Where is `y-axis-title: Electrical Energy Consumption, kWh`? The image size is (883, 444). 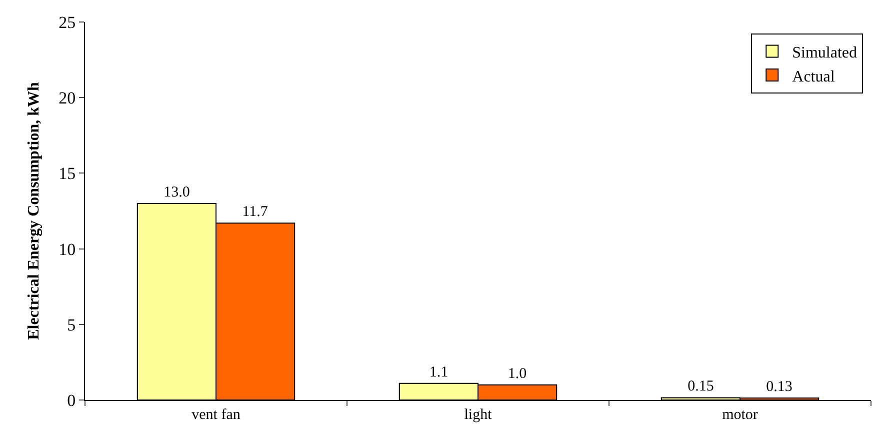
y-axis-title: Electrical Energy Consumption, kWh is located at coordinates (34, 211).